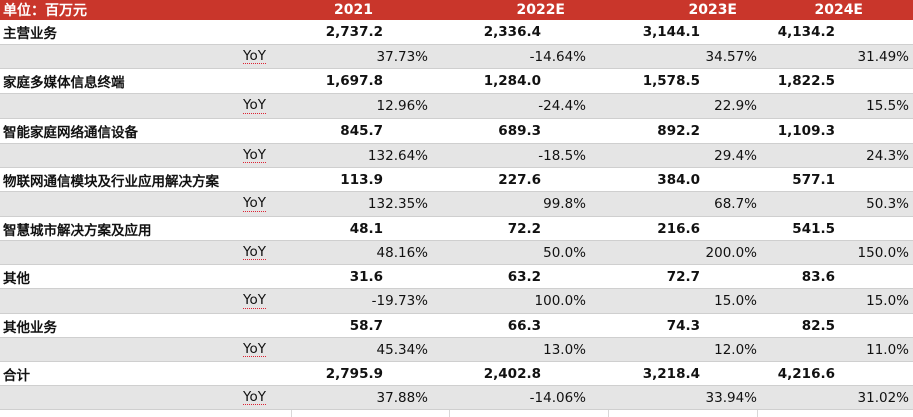  Describe the element at coordinates (524, 228) in the screenshot. I see `value-cell: 72.2` at that location.